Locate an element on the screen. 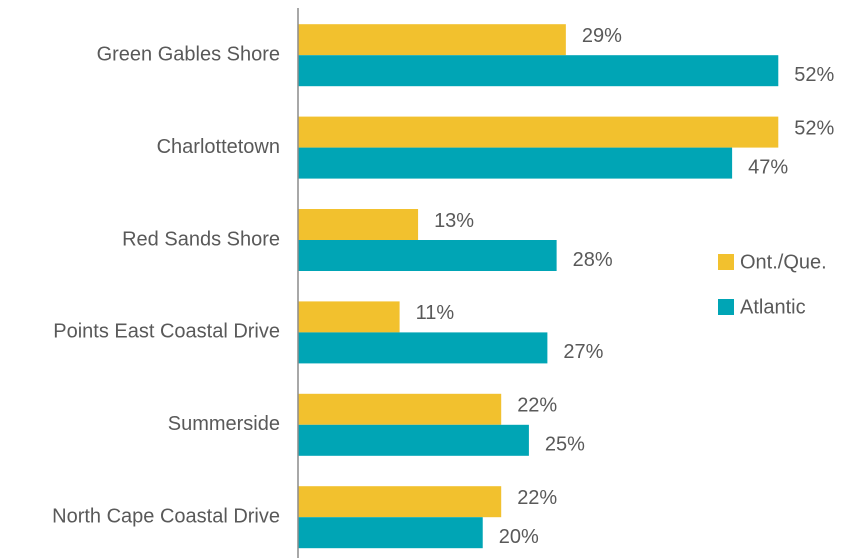 The image size is (848, 558). y-tick-label: Charlottetown is located at coordinates (218, 147).